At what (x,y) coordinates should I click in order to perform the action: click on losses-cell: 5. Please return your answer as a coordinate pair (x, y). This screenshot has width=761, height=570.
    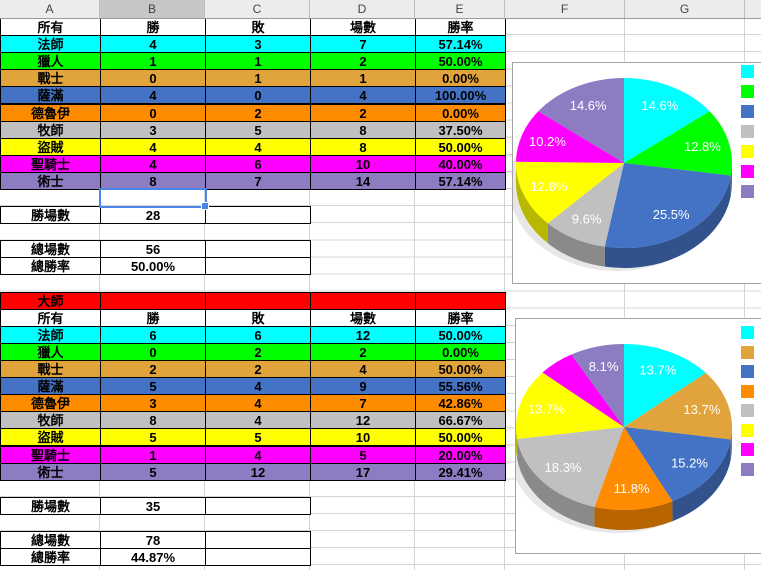
    Looking at the image, I should click on (258, 437).